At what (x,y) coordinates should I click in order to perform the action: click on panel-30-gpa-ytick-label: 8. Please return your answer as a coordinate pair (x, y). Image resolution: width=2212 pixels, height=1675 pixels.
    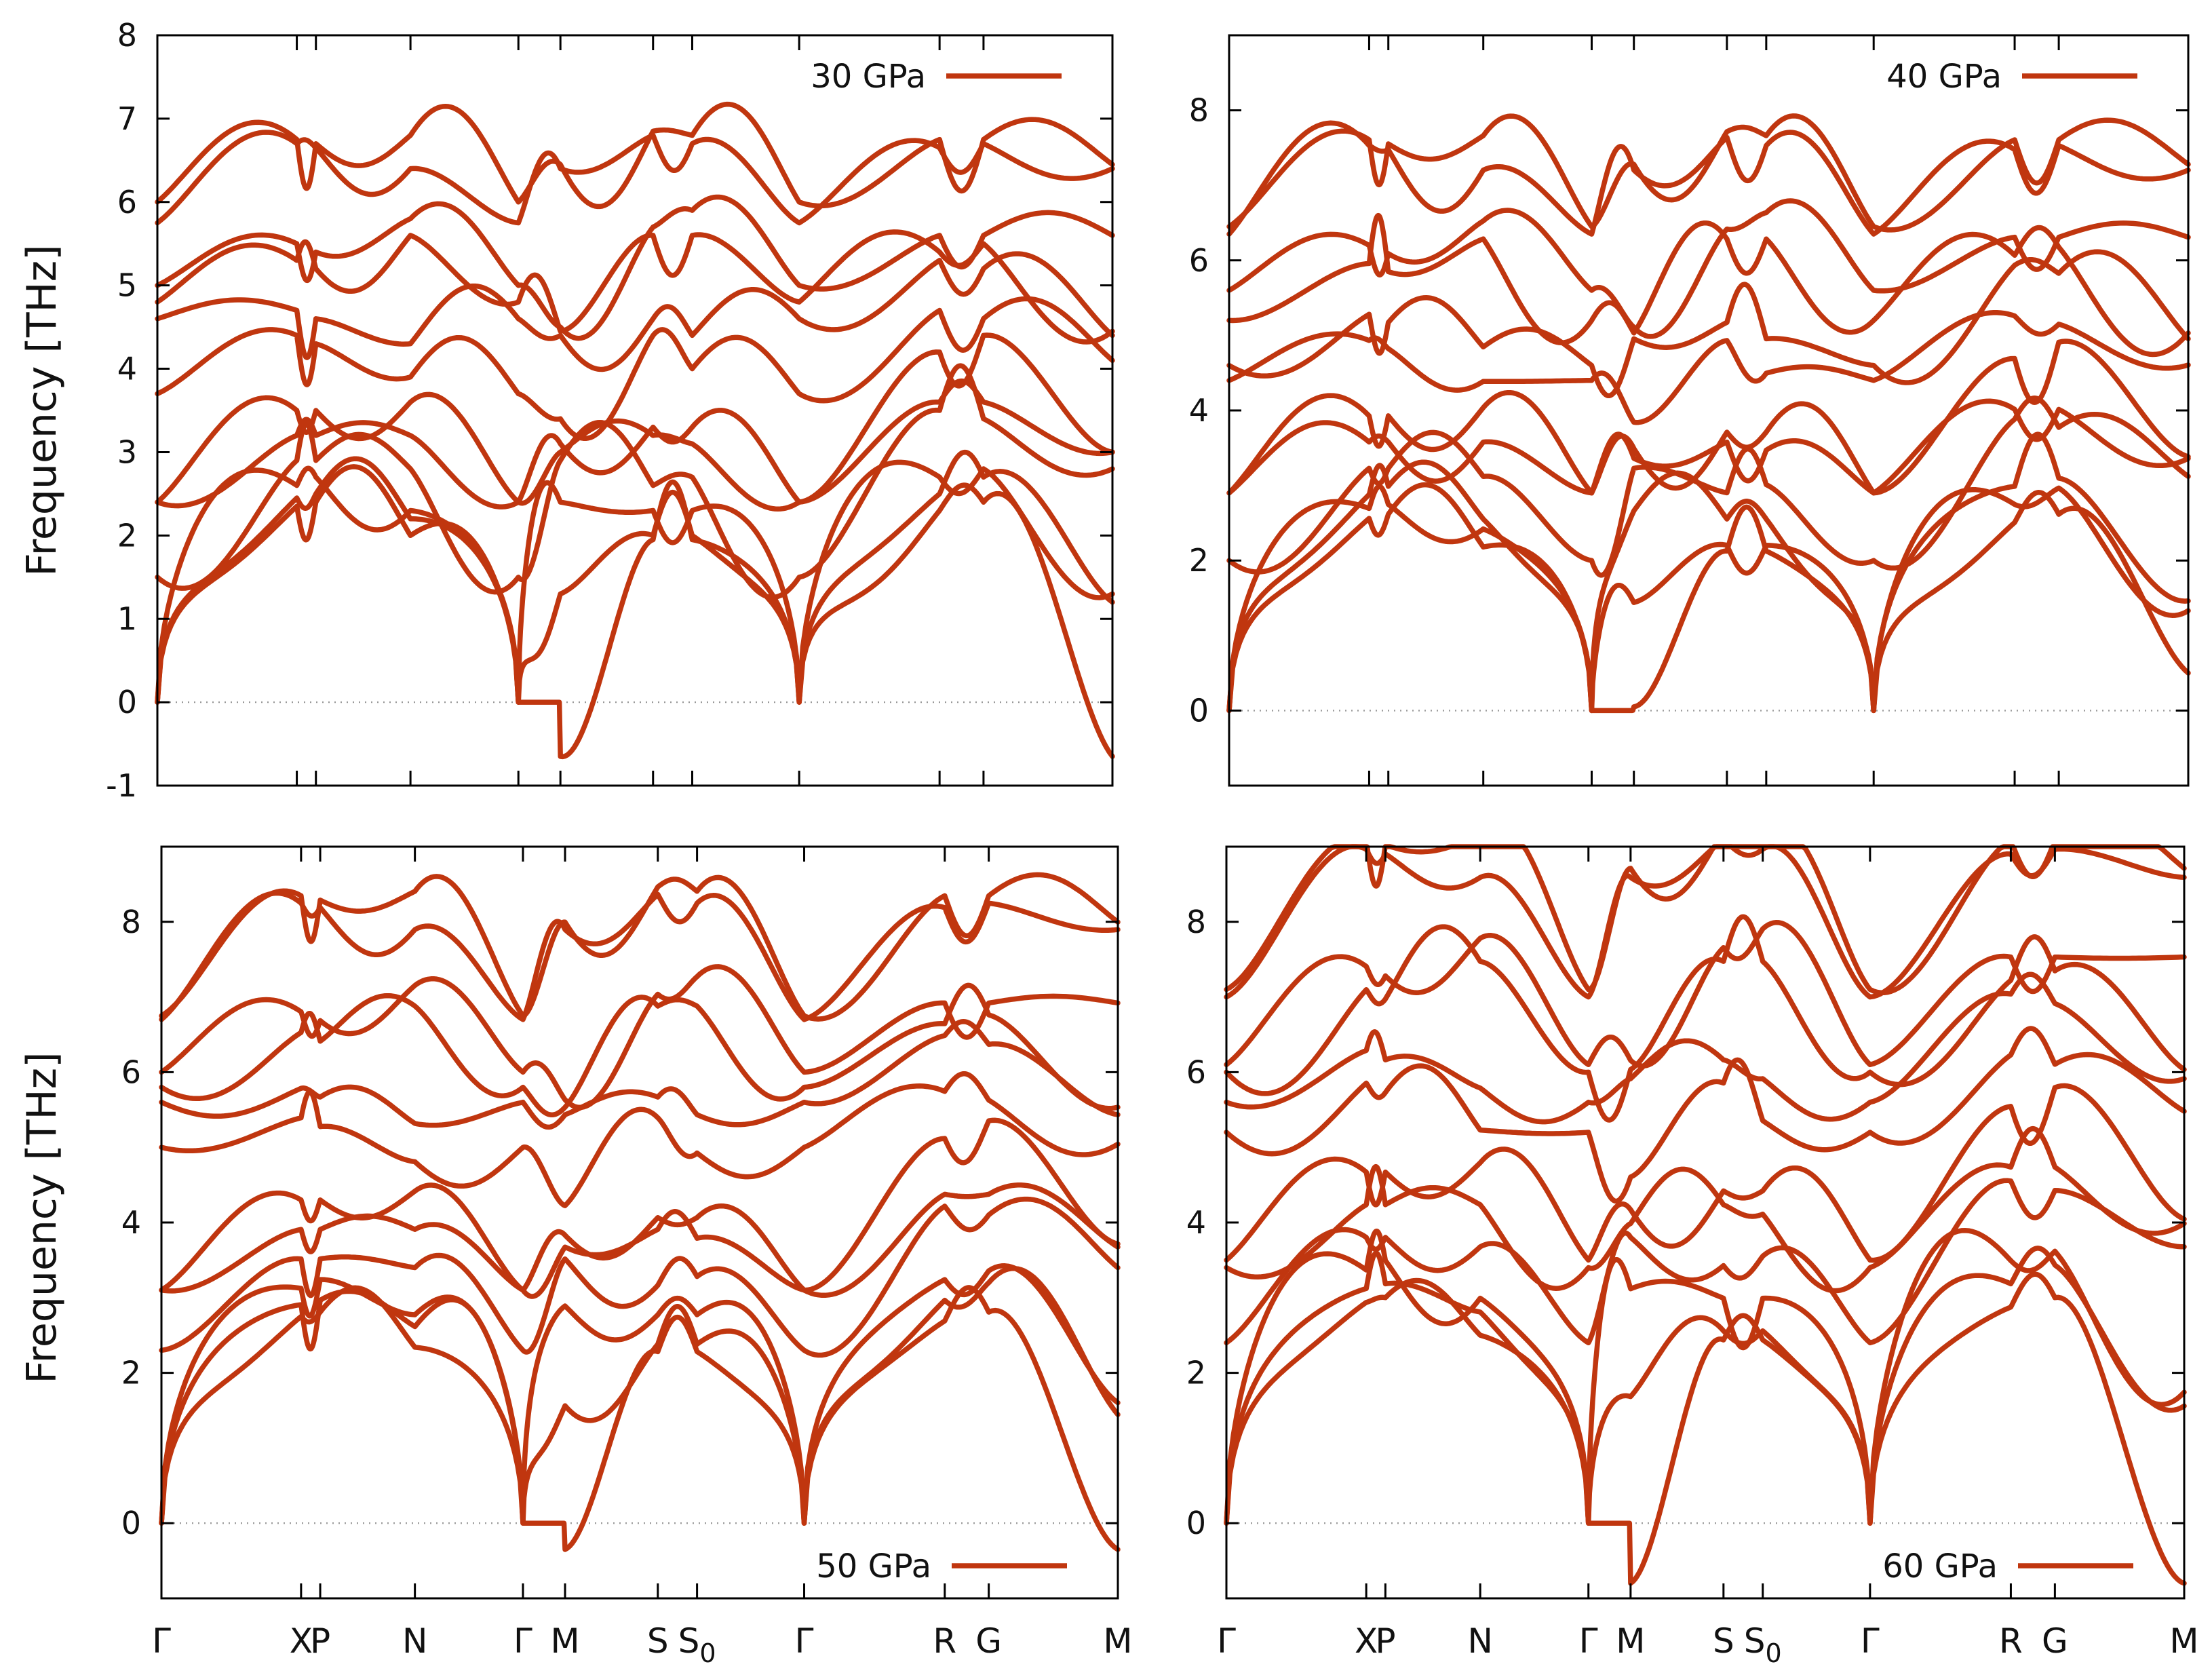
    Looking at the image, I should click on (127, 35).